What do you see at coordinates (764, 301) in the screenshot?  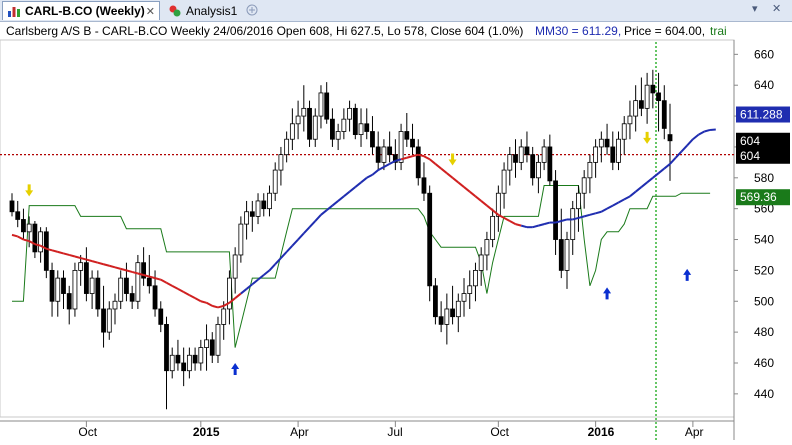 I see `y-tick-label: 500` at bounding box center [764, 301].